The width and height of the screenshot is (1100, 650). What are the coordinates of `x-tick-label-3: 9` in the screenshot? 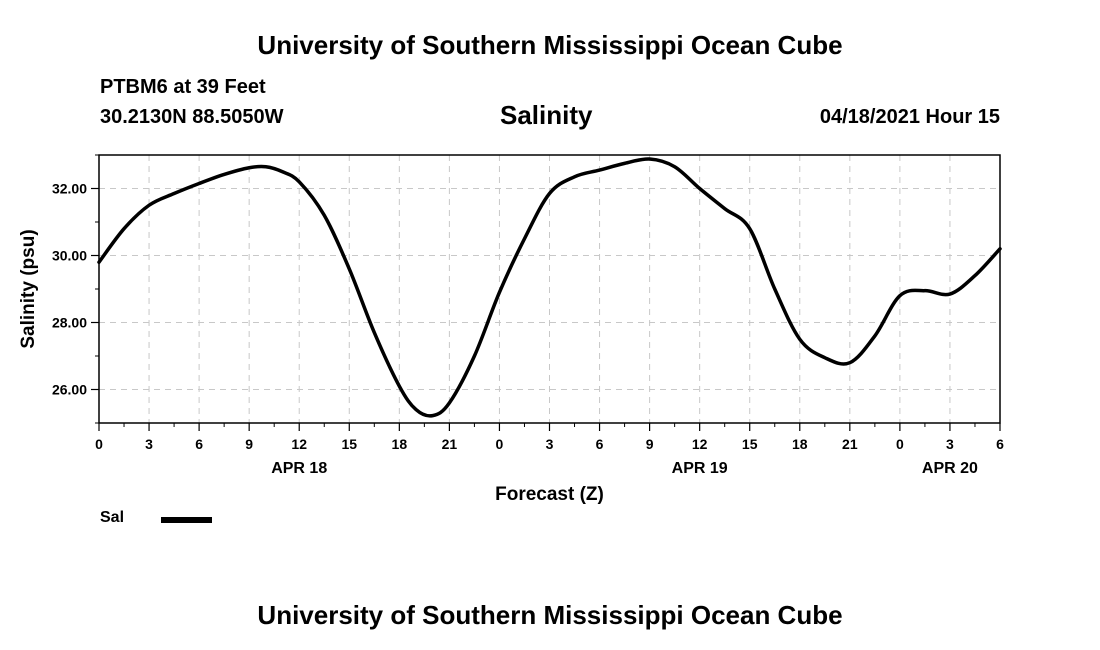 It's located at (249, 444).